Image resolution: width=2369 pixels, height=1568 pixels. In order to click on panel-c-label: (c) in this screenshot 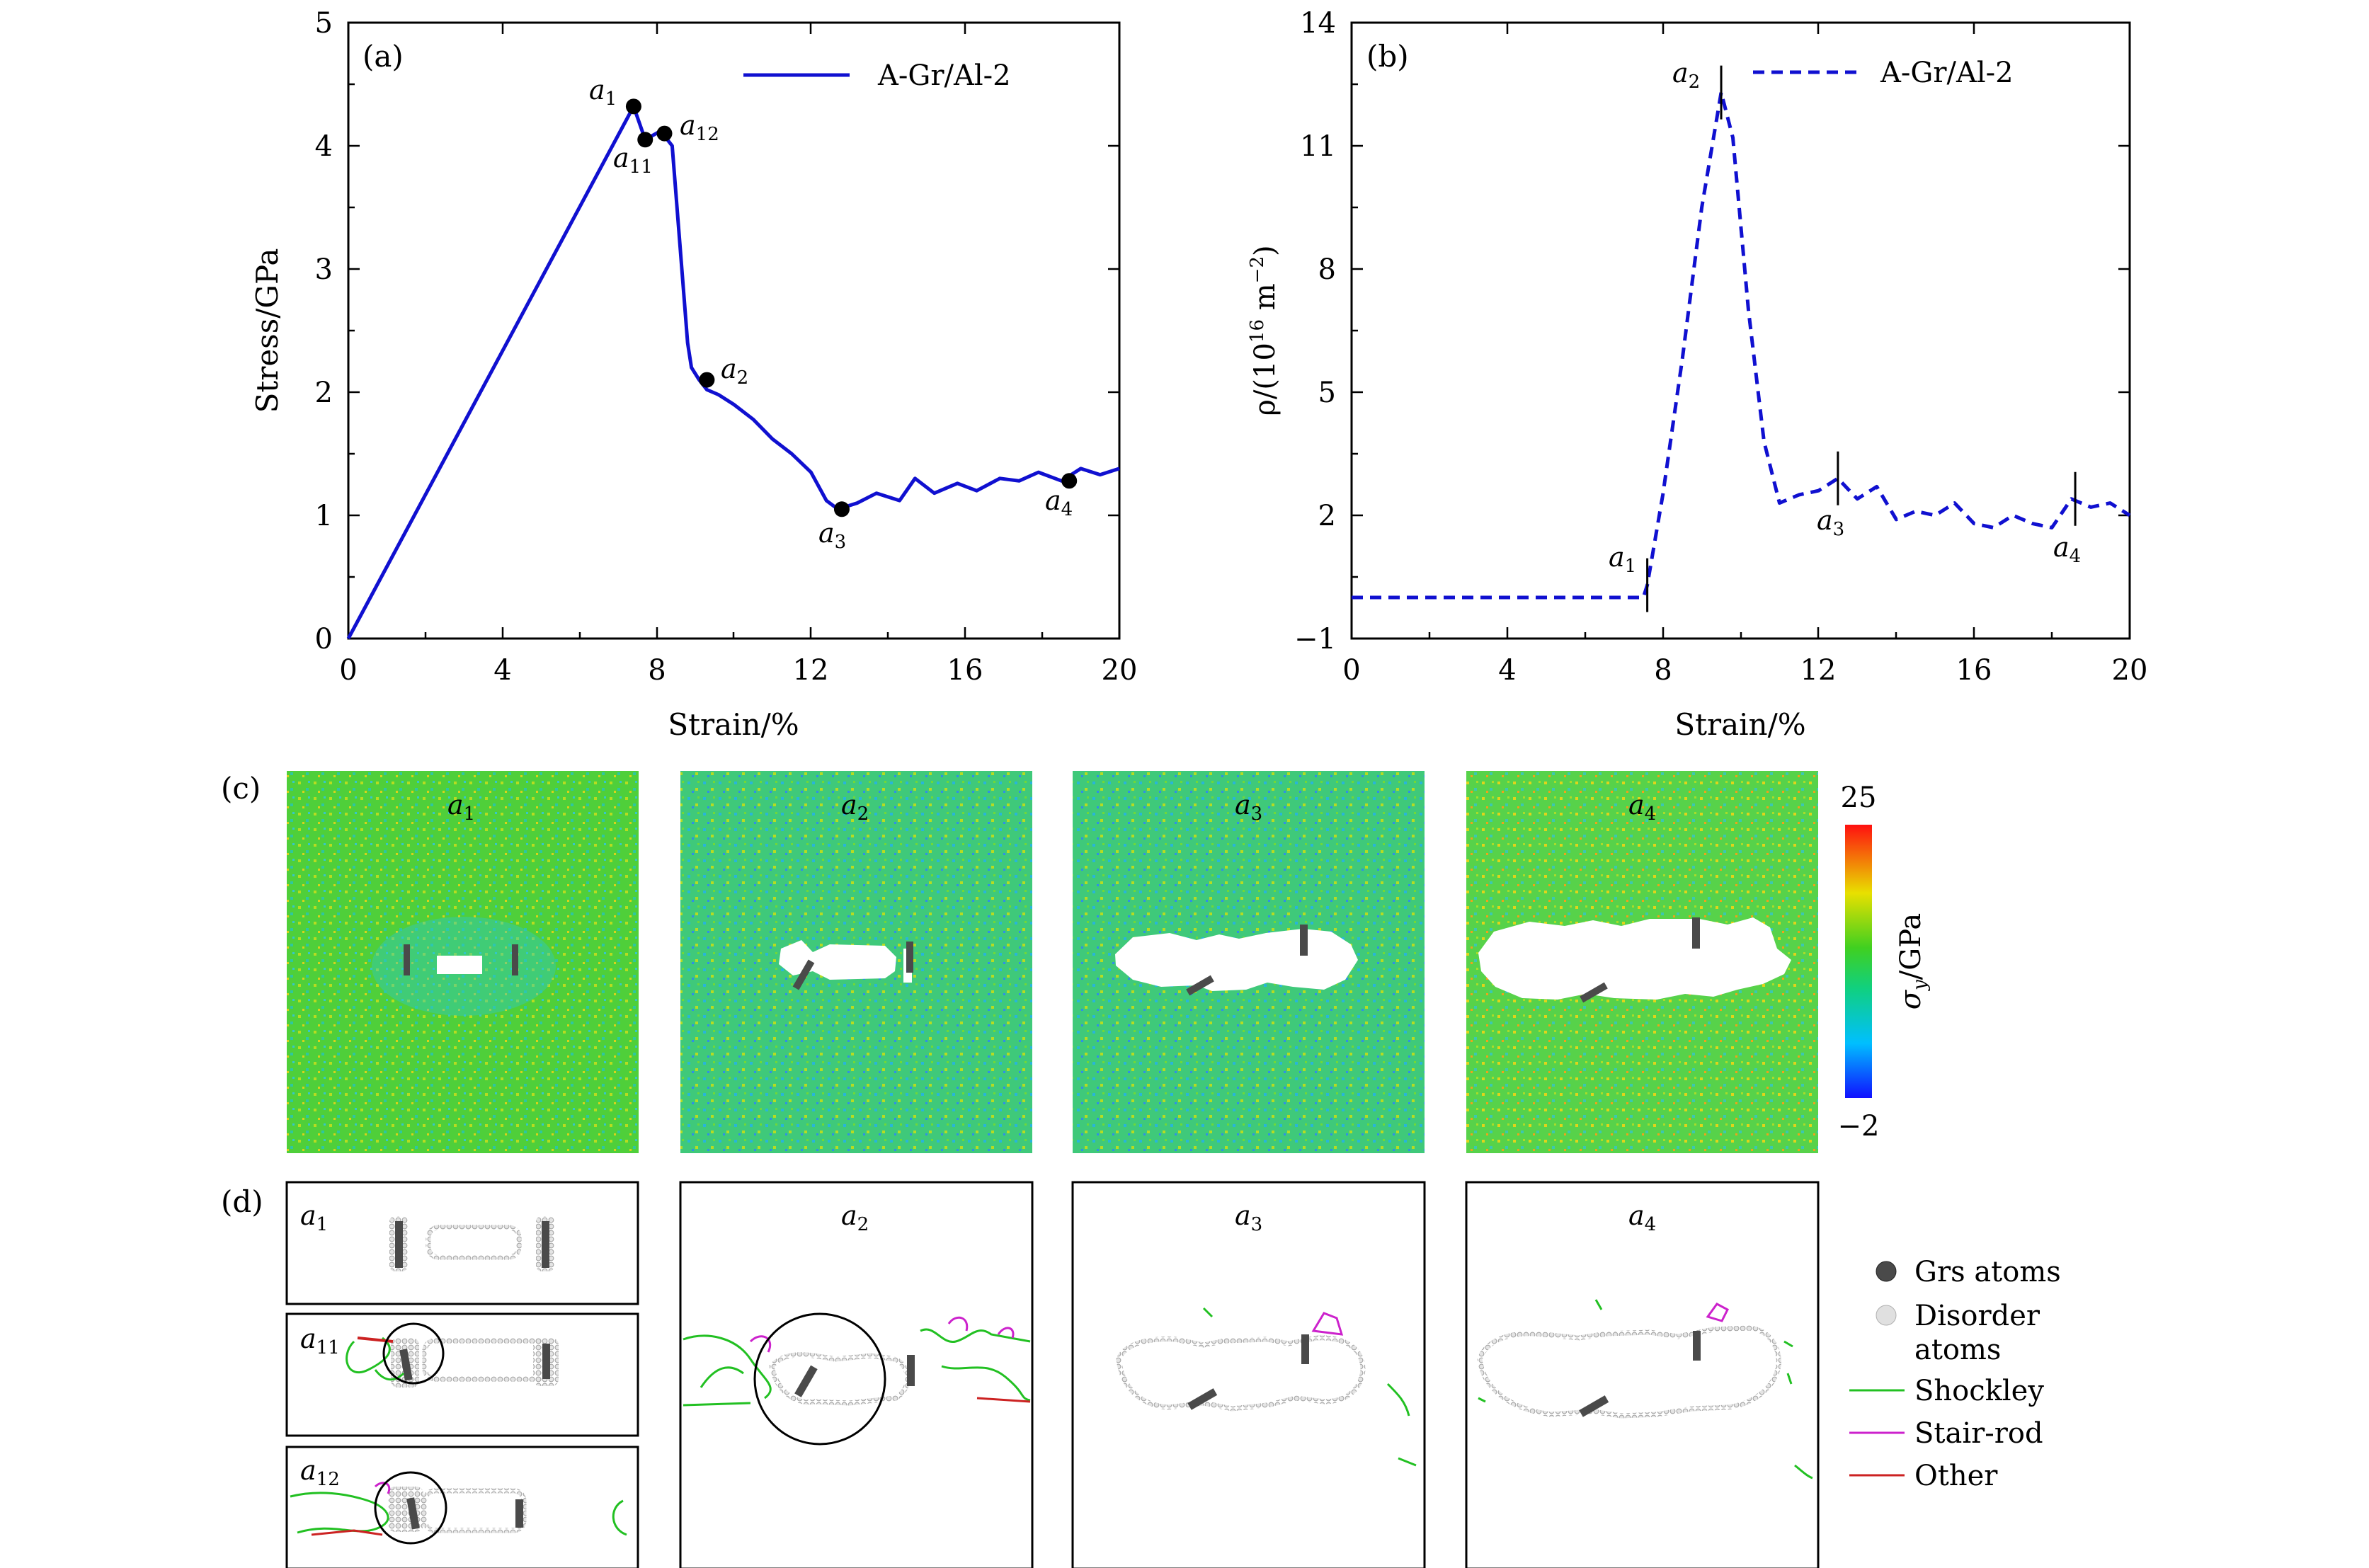, I will do `click(241, 788)`.